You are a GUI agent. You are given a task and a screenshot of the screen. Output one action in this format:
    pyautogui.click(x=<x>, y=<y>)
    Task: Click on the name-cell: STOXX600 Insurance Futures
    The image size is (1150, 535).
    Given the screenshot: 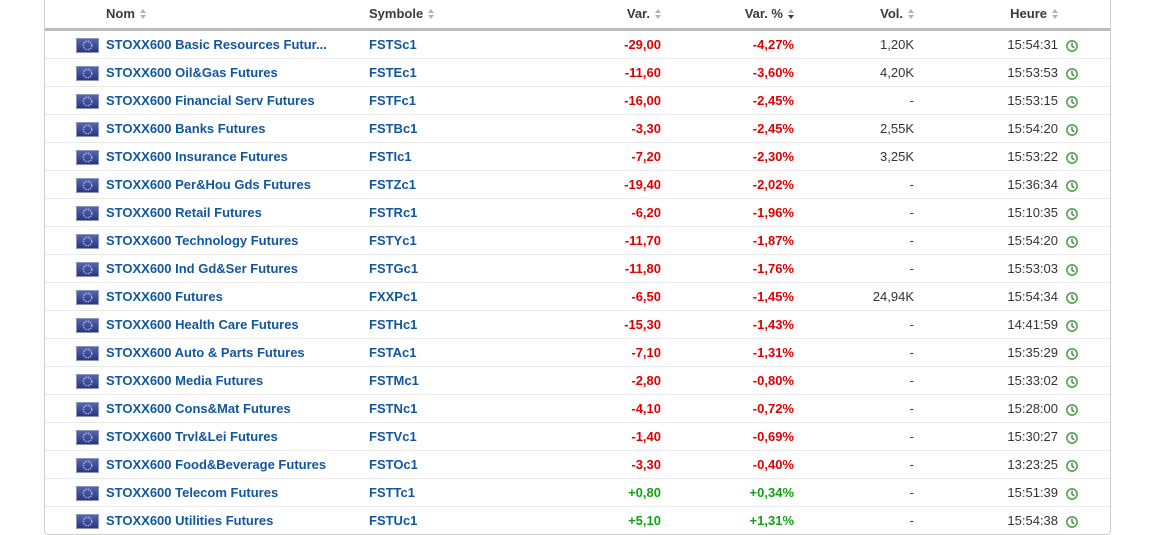 What is the action you would take?
    pyautogui.click(x=207, y=156)
    